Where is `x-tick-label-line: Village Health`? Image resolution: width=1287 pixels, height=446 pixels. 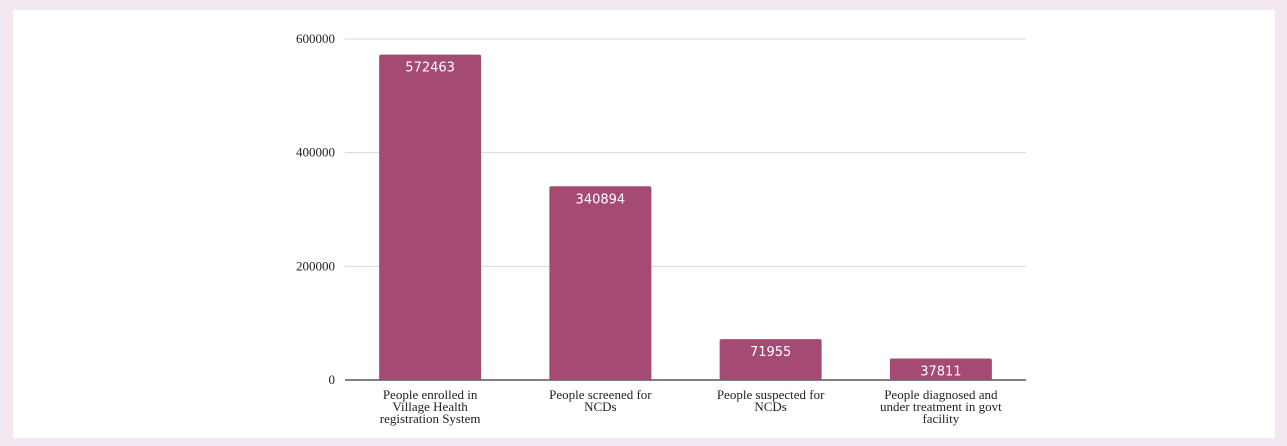 x-tick-label-line: Village Health is located at coordinates (430, 406).